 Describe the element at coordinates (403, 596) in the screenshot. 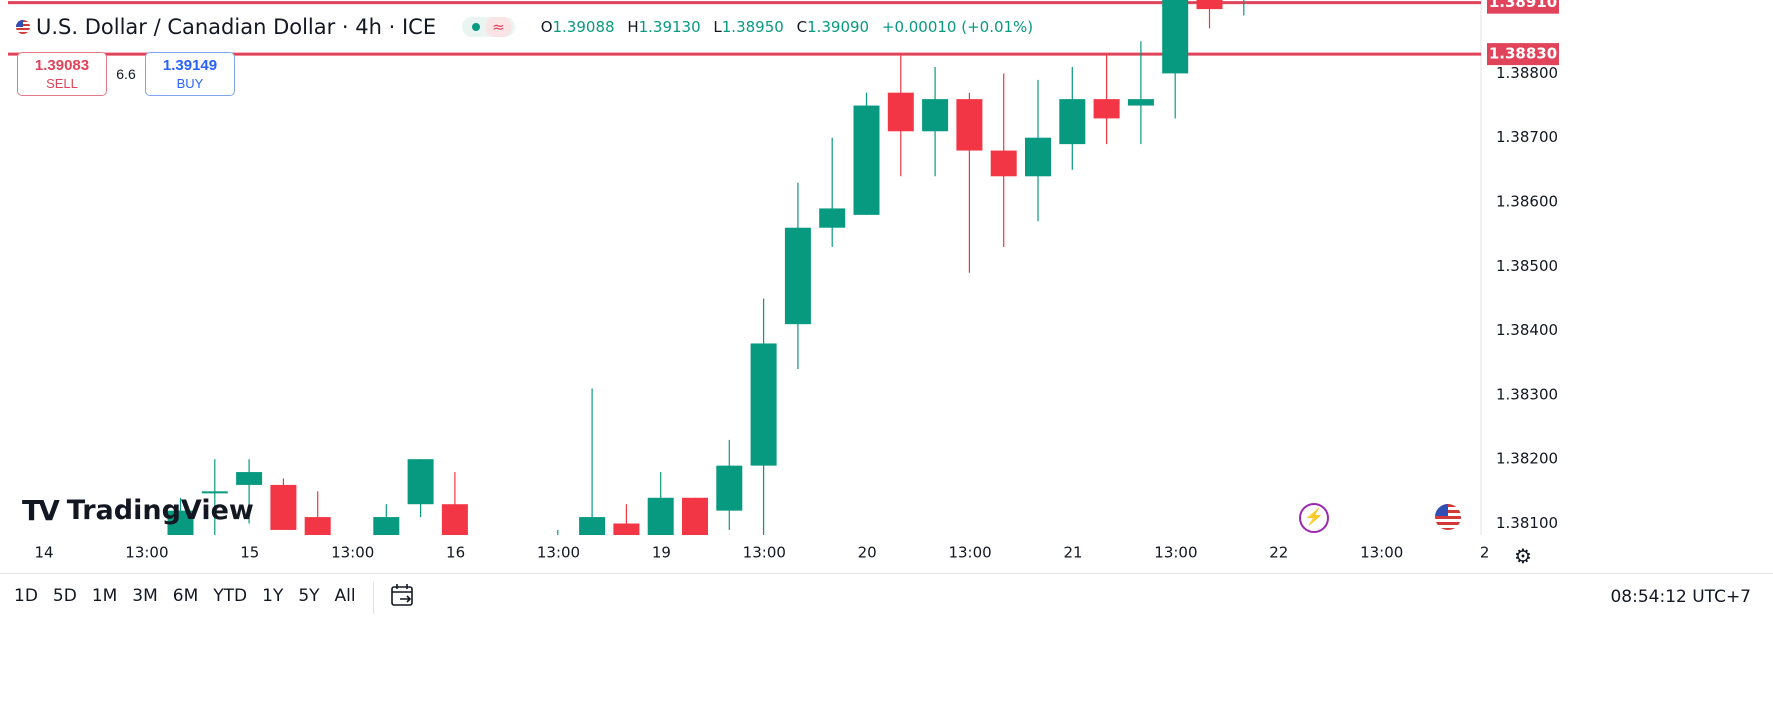

I see `go-to-date-calendar-icon` at that location.